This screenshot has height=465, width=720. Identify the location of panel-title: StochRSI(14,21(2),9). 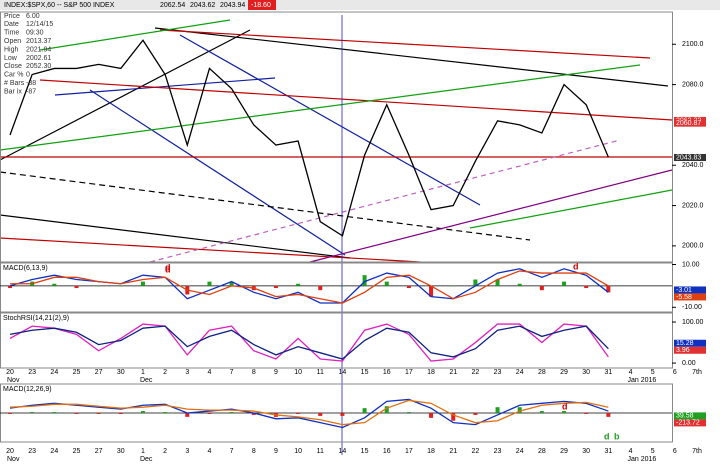
(36, 318).